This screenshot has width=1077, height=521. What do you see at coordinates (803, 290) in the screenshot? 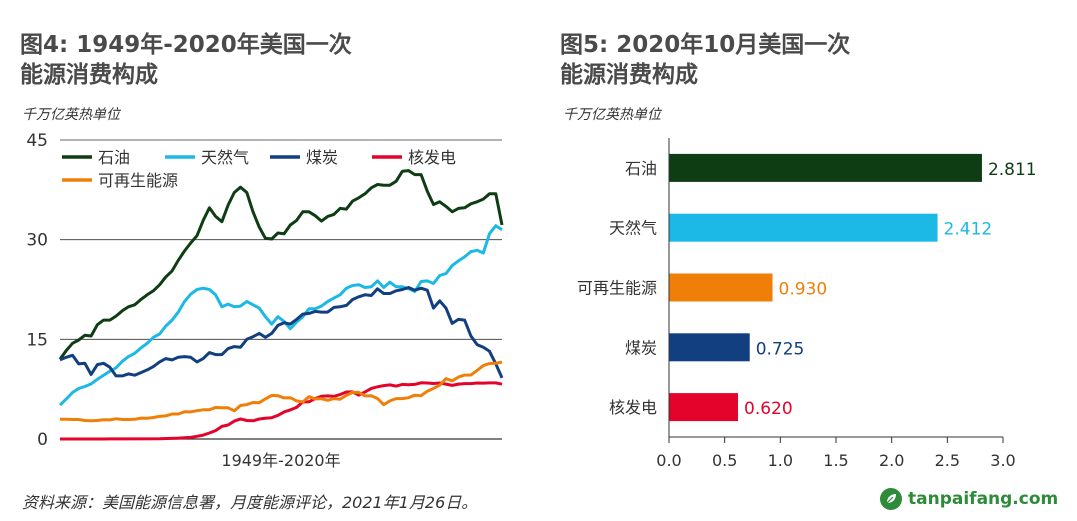
I see `data-label: 0.930` at bounding box center [803, 290].